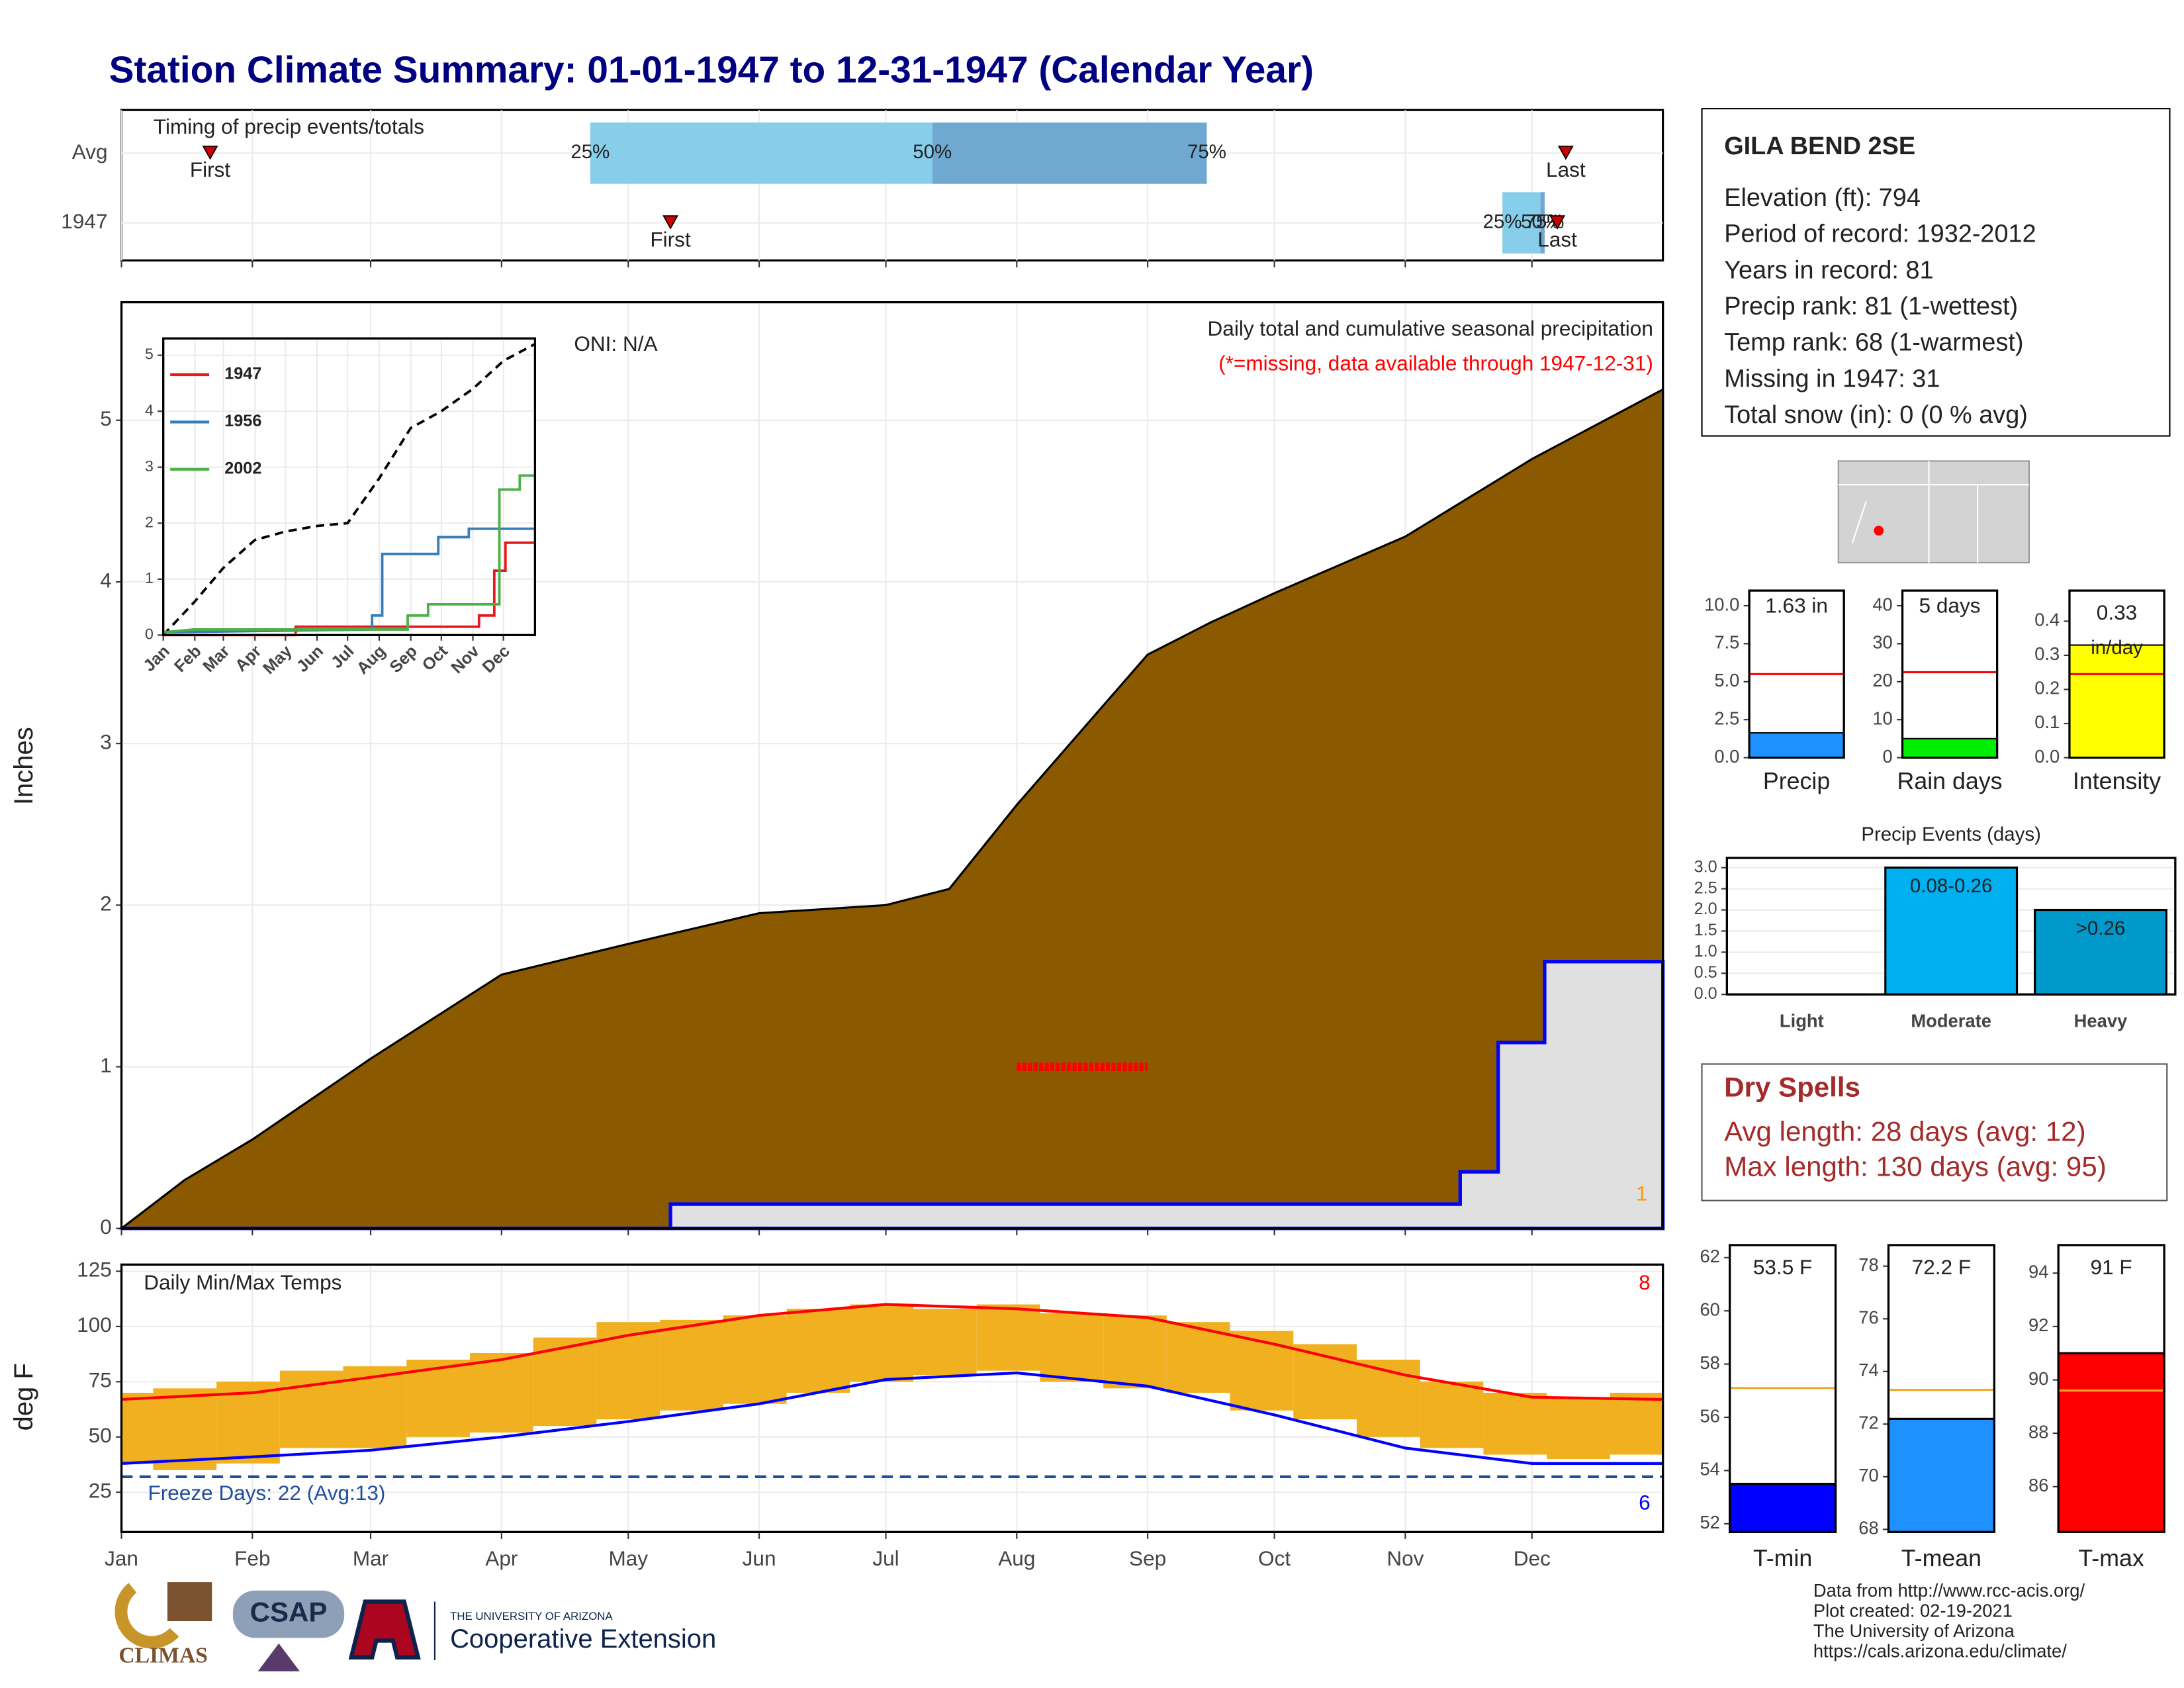 The height and width of the screenshot is (1688, 2184). Describe the element at coordinates (1557, 239) in the screenshot. I see `event-label: Last` at that location.